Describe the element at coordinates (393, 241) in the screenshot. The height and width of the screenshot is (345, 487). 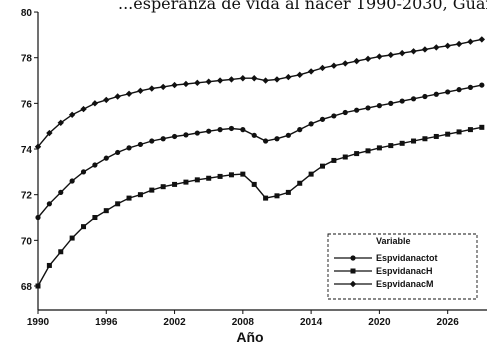
I see `legend-title: Variable` at that location.